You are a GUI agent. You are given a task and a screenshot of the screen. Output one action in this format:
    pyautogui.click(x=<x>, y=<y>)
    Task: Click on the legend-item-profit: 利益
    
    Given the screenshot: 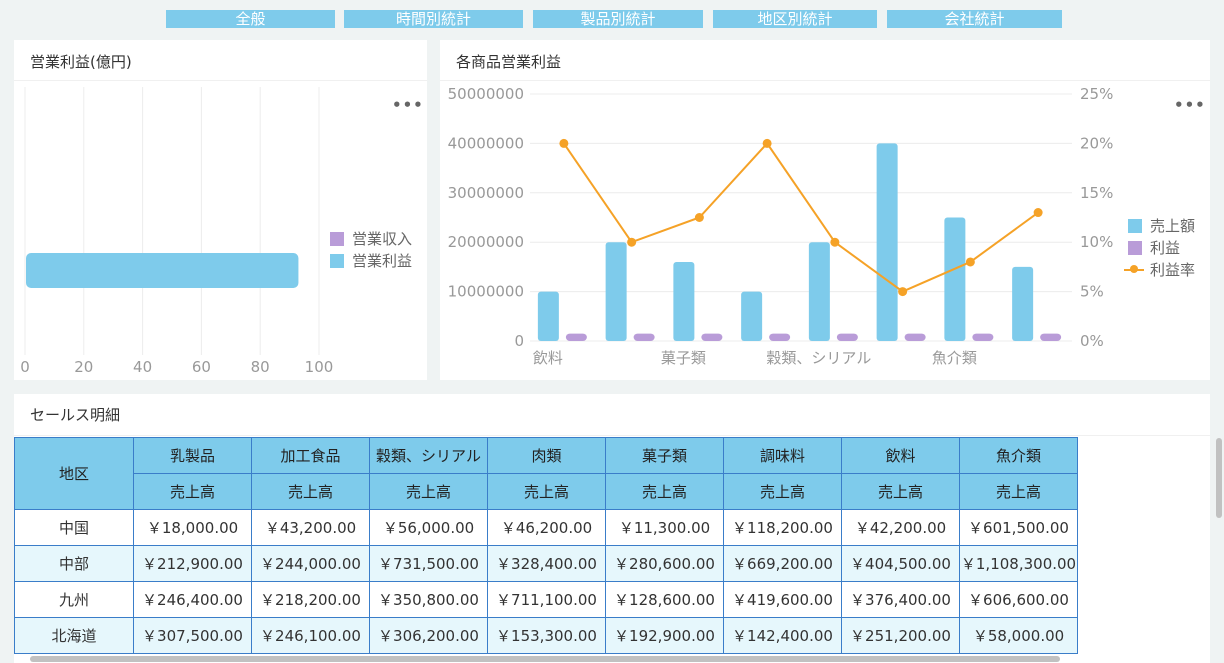 What is the action you would take?
    pyautogui.click(x=1161, y=248)
    